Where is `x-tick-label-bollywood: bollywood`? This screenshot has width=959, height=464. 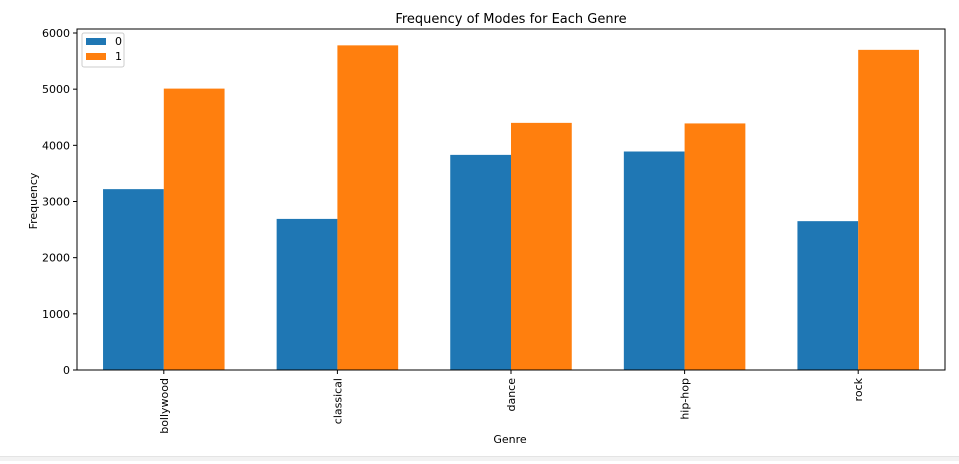
x-tick-label-bollywood: bollywood is located at coordinates (164, 406).